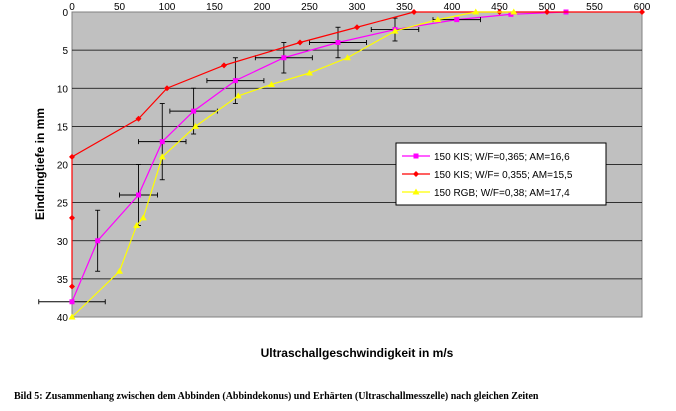 This screenshot has height=411, width=676. I want to click on y-tick-label: 5, so click(65, 51).